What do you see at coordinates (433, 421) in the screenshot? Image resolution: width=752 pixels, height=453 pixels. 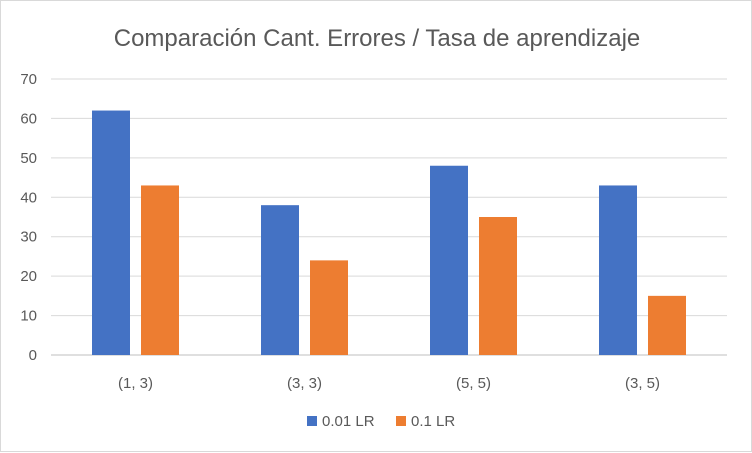 I see `legend-label: 0.1 LR` at bounding box center [433, 421].